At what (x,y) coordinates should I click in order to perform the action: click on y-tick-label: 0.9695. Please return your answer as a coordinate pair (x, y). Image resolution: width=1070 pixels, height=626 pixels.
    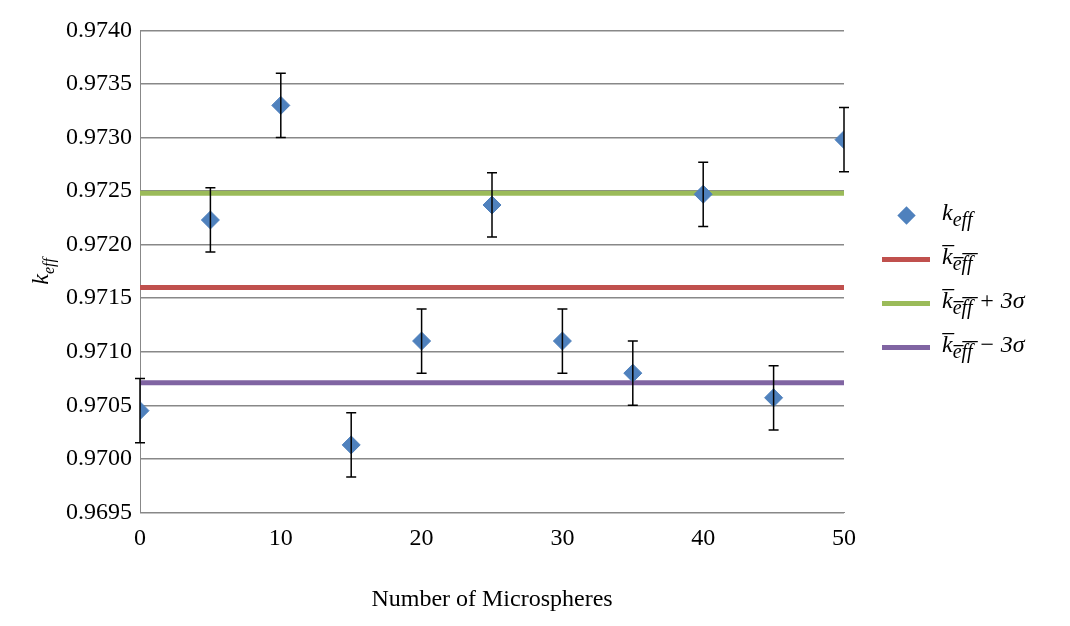
    Looking at the image, I should click on (99, 510).